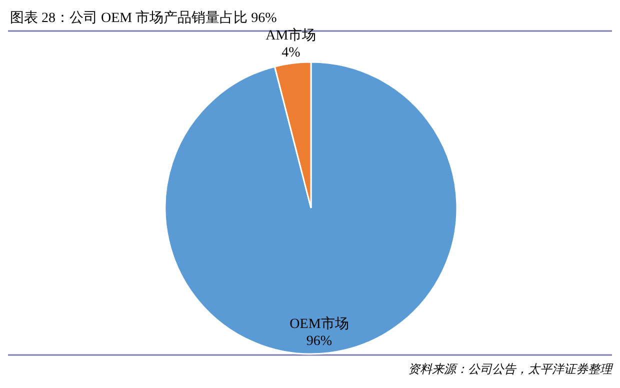 This screenshot has width=620, height=388. I want to click on data-label: 4%, so click(291, 52).